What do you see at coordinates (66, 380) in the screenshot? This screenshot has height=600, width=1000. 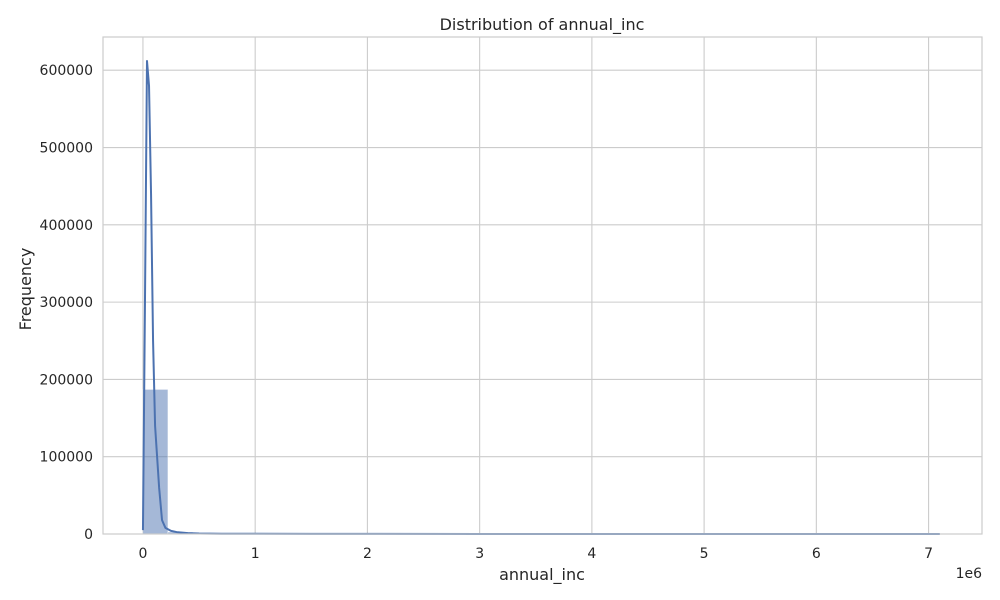 I see `y-tick-label: 200000` at bounding box center [66, 380].